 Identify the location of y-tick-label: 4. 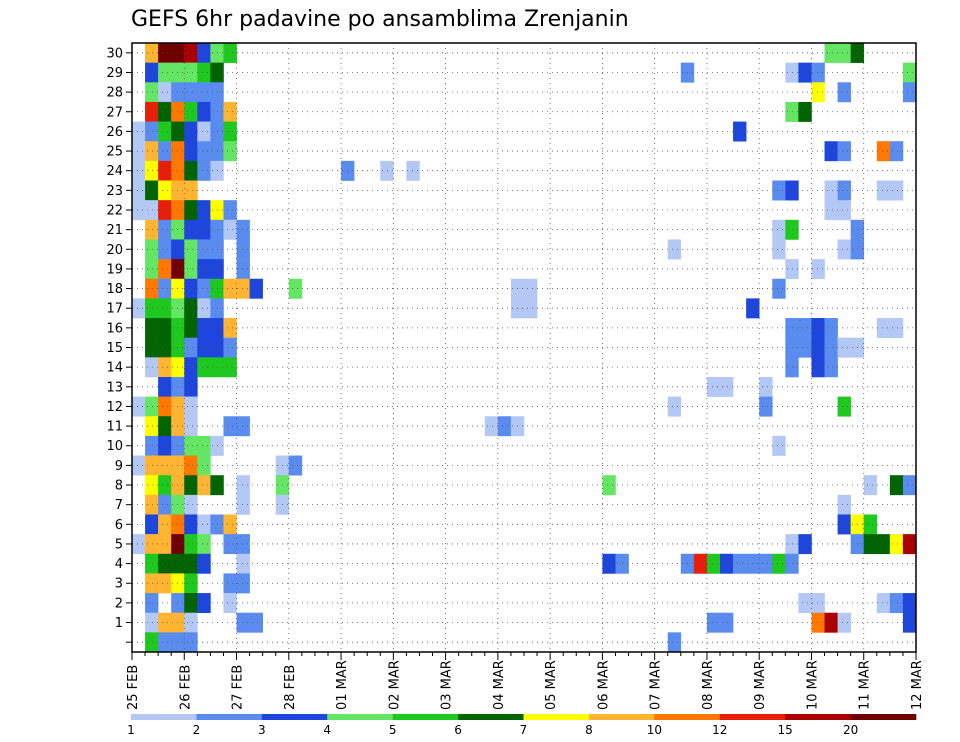
(119, 564).